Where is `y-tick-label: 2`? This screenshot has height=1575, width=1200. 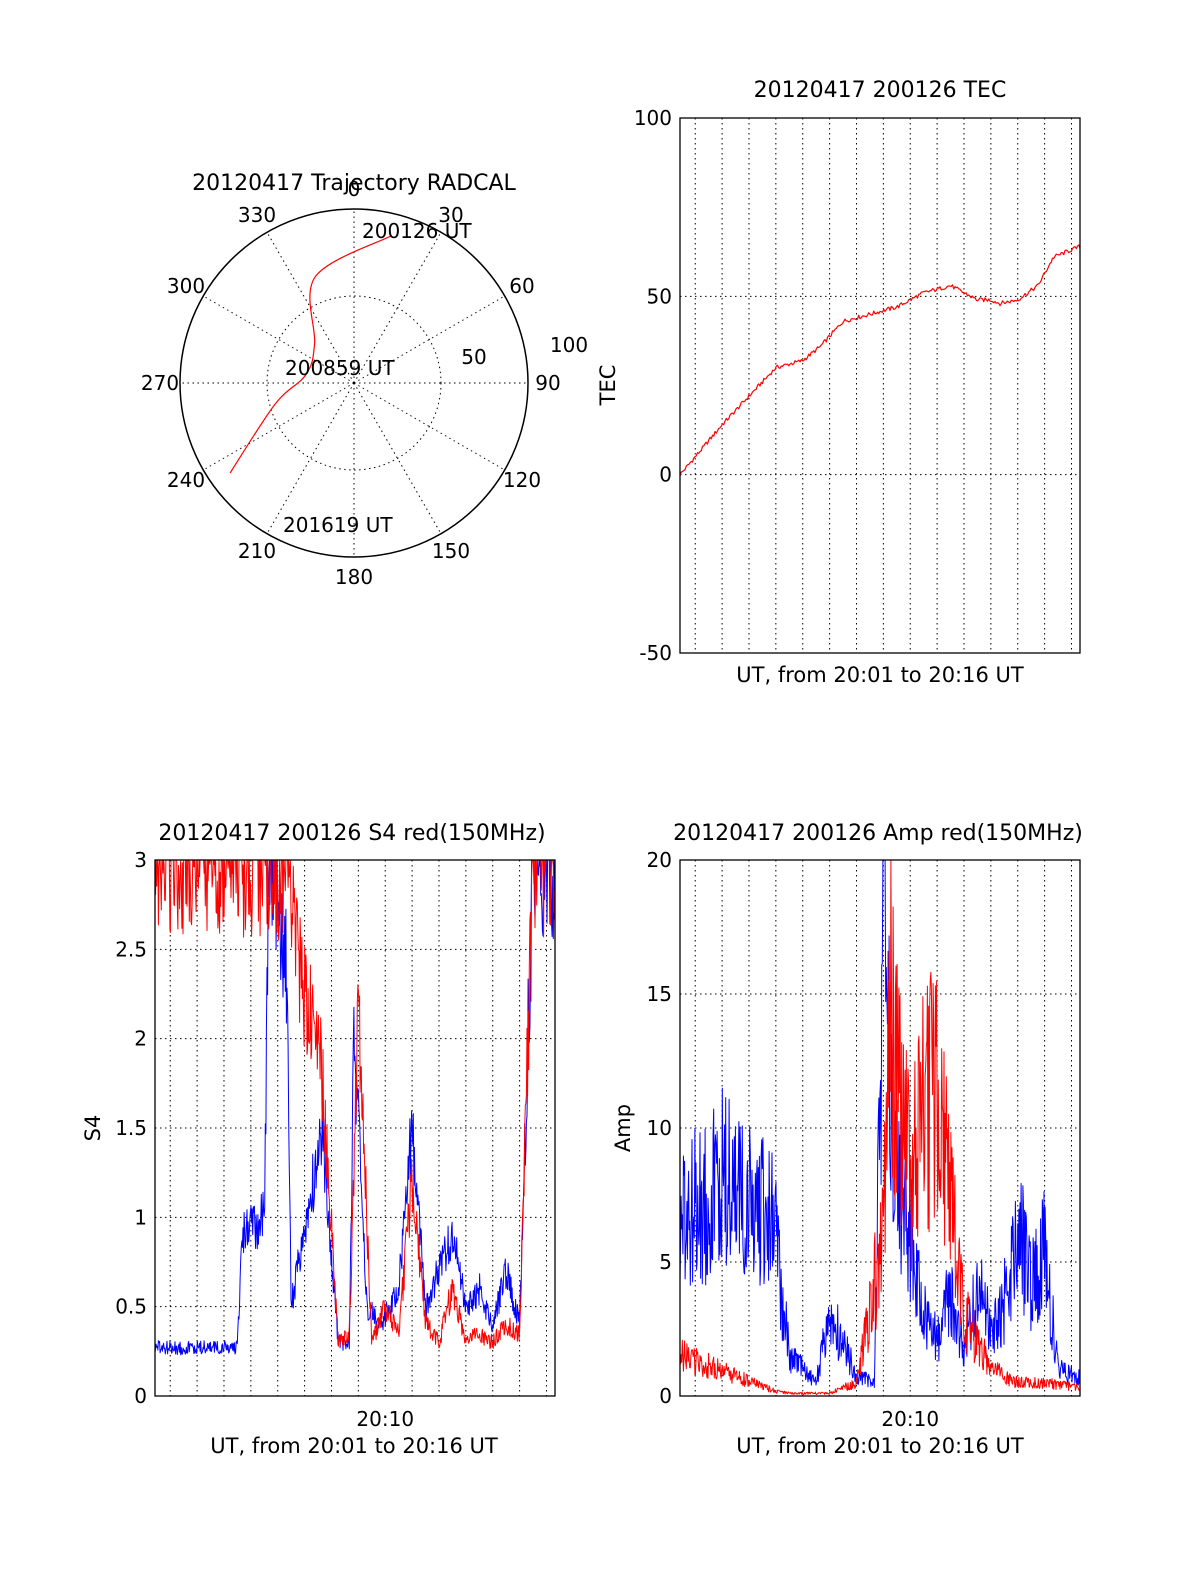 y-tick-label: 2 is located at coordinates (140, 1039).